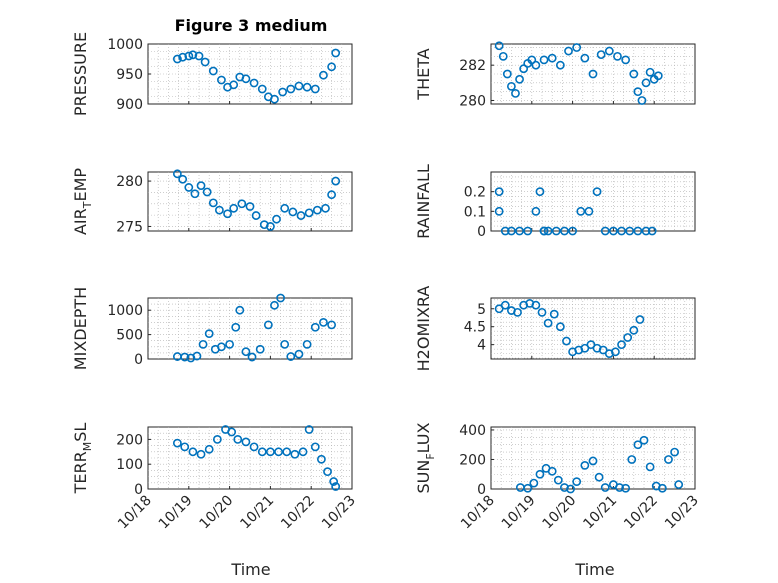 The image size is (778, 583). I want to click on y-axis-label-main: MIXDEPTH, so click(80, 328).